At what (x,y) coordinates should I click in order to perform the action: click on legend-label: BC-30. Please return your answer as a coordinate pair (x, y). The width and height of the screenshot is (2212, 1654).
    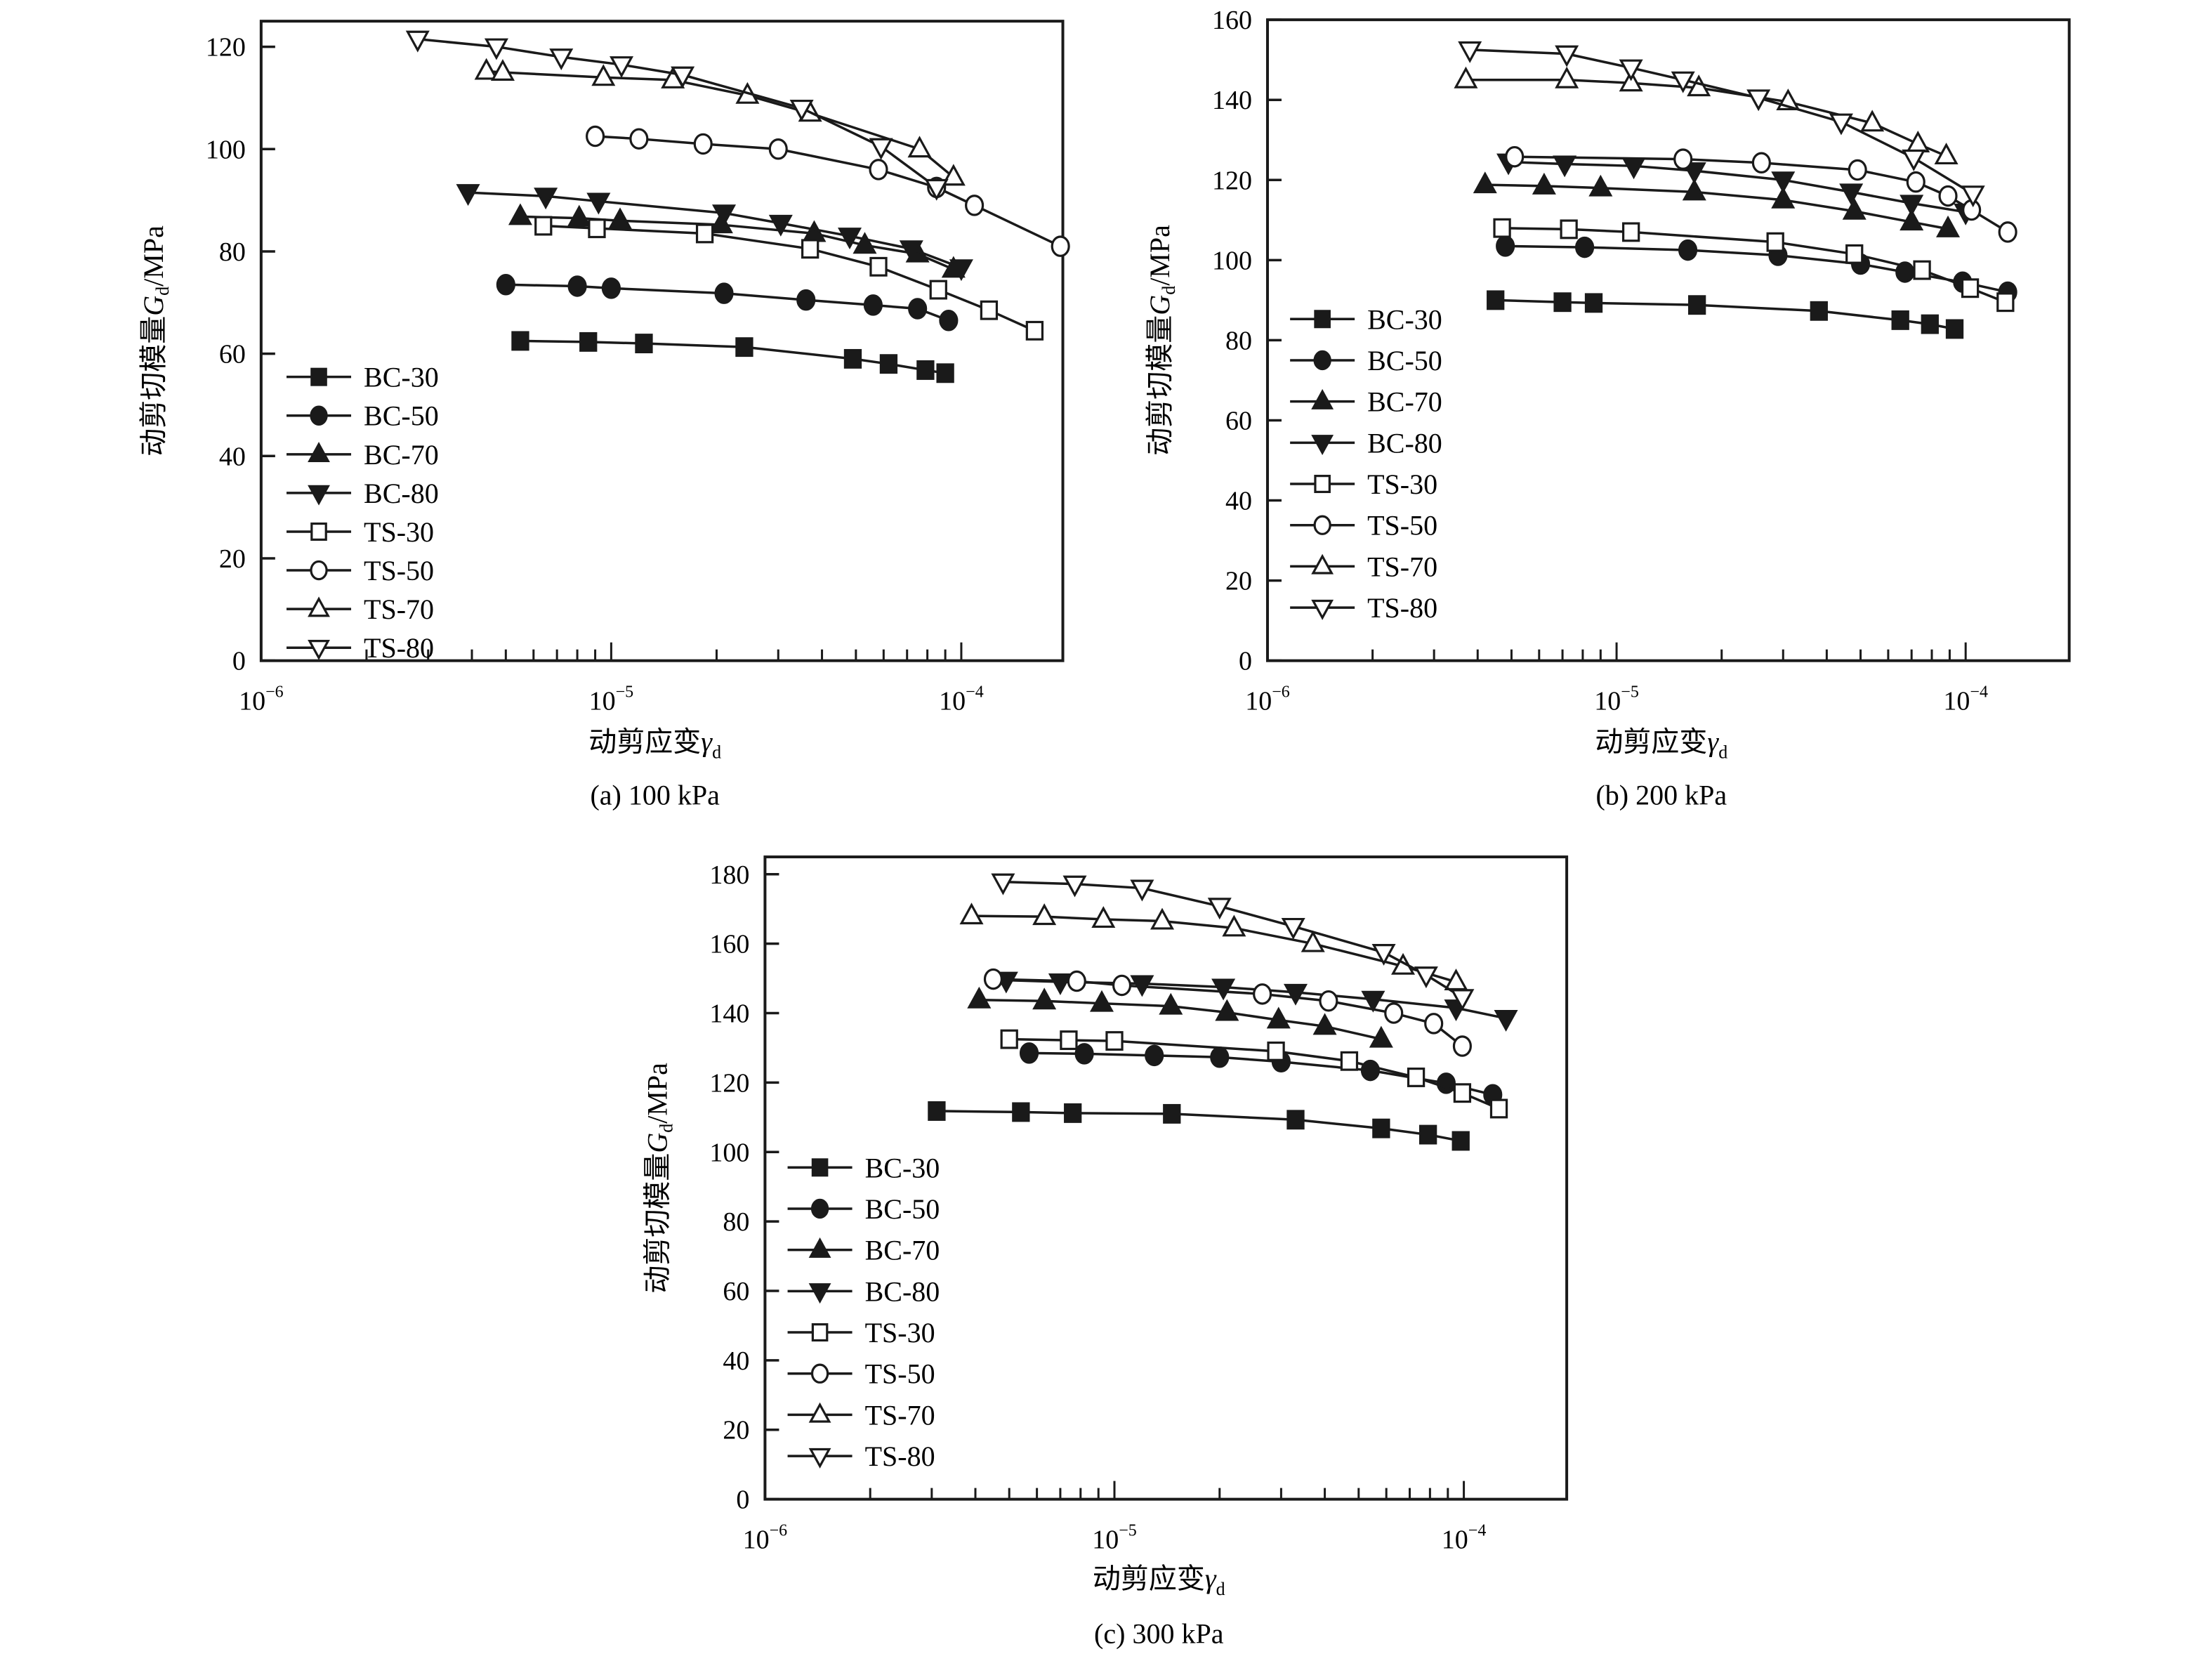
    Looking at the image, I should click on (1404, 319).